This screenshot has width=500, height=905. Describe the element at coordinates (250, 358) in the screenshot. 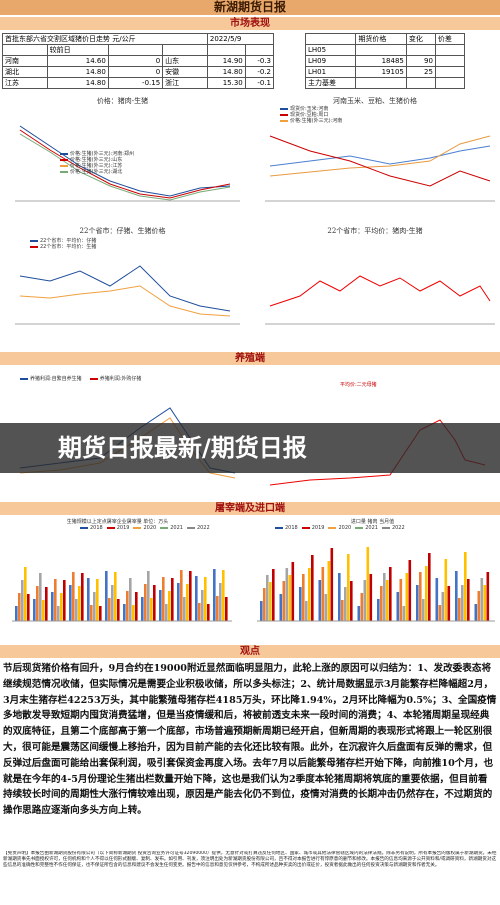

I see `section-heading: 养殖端` at that location.